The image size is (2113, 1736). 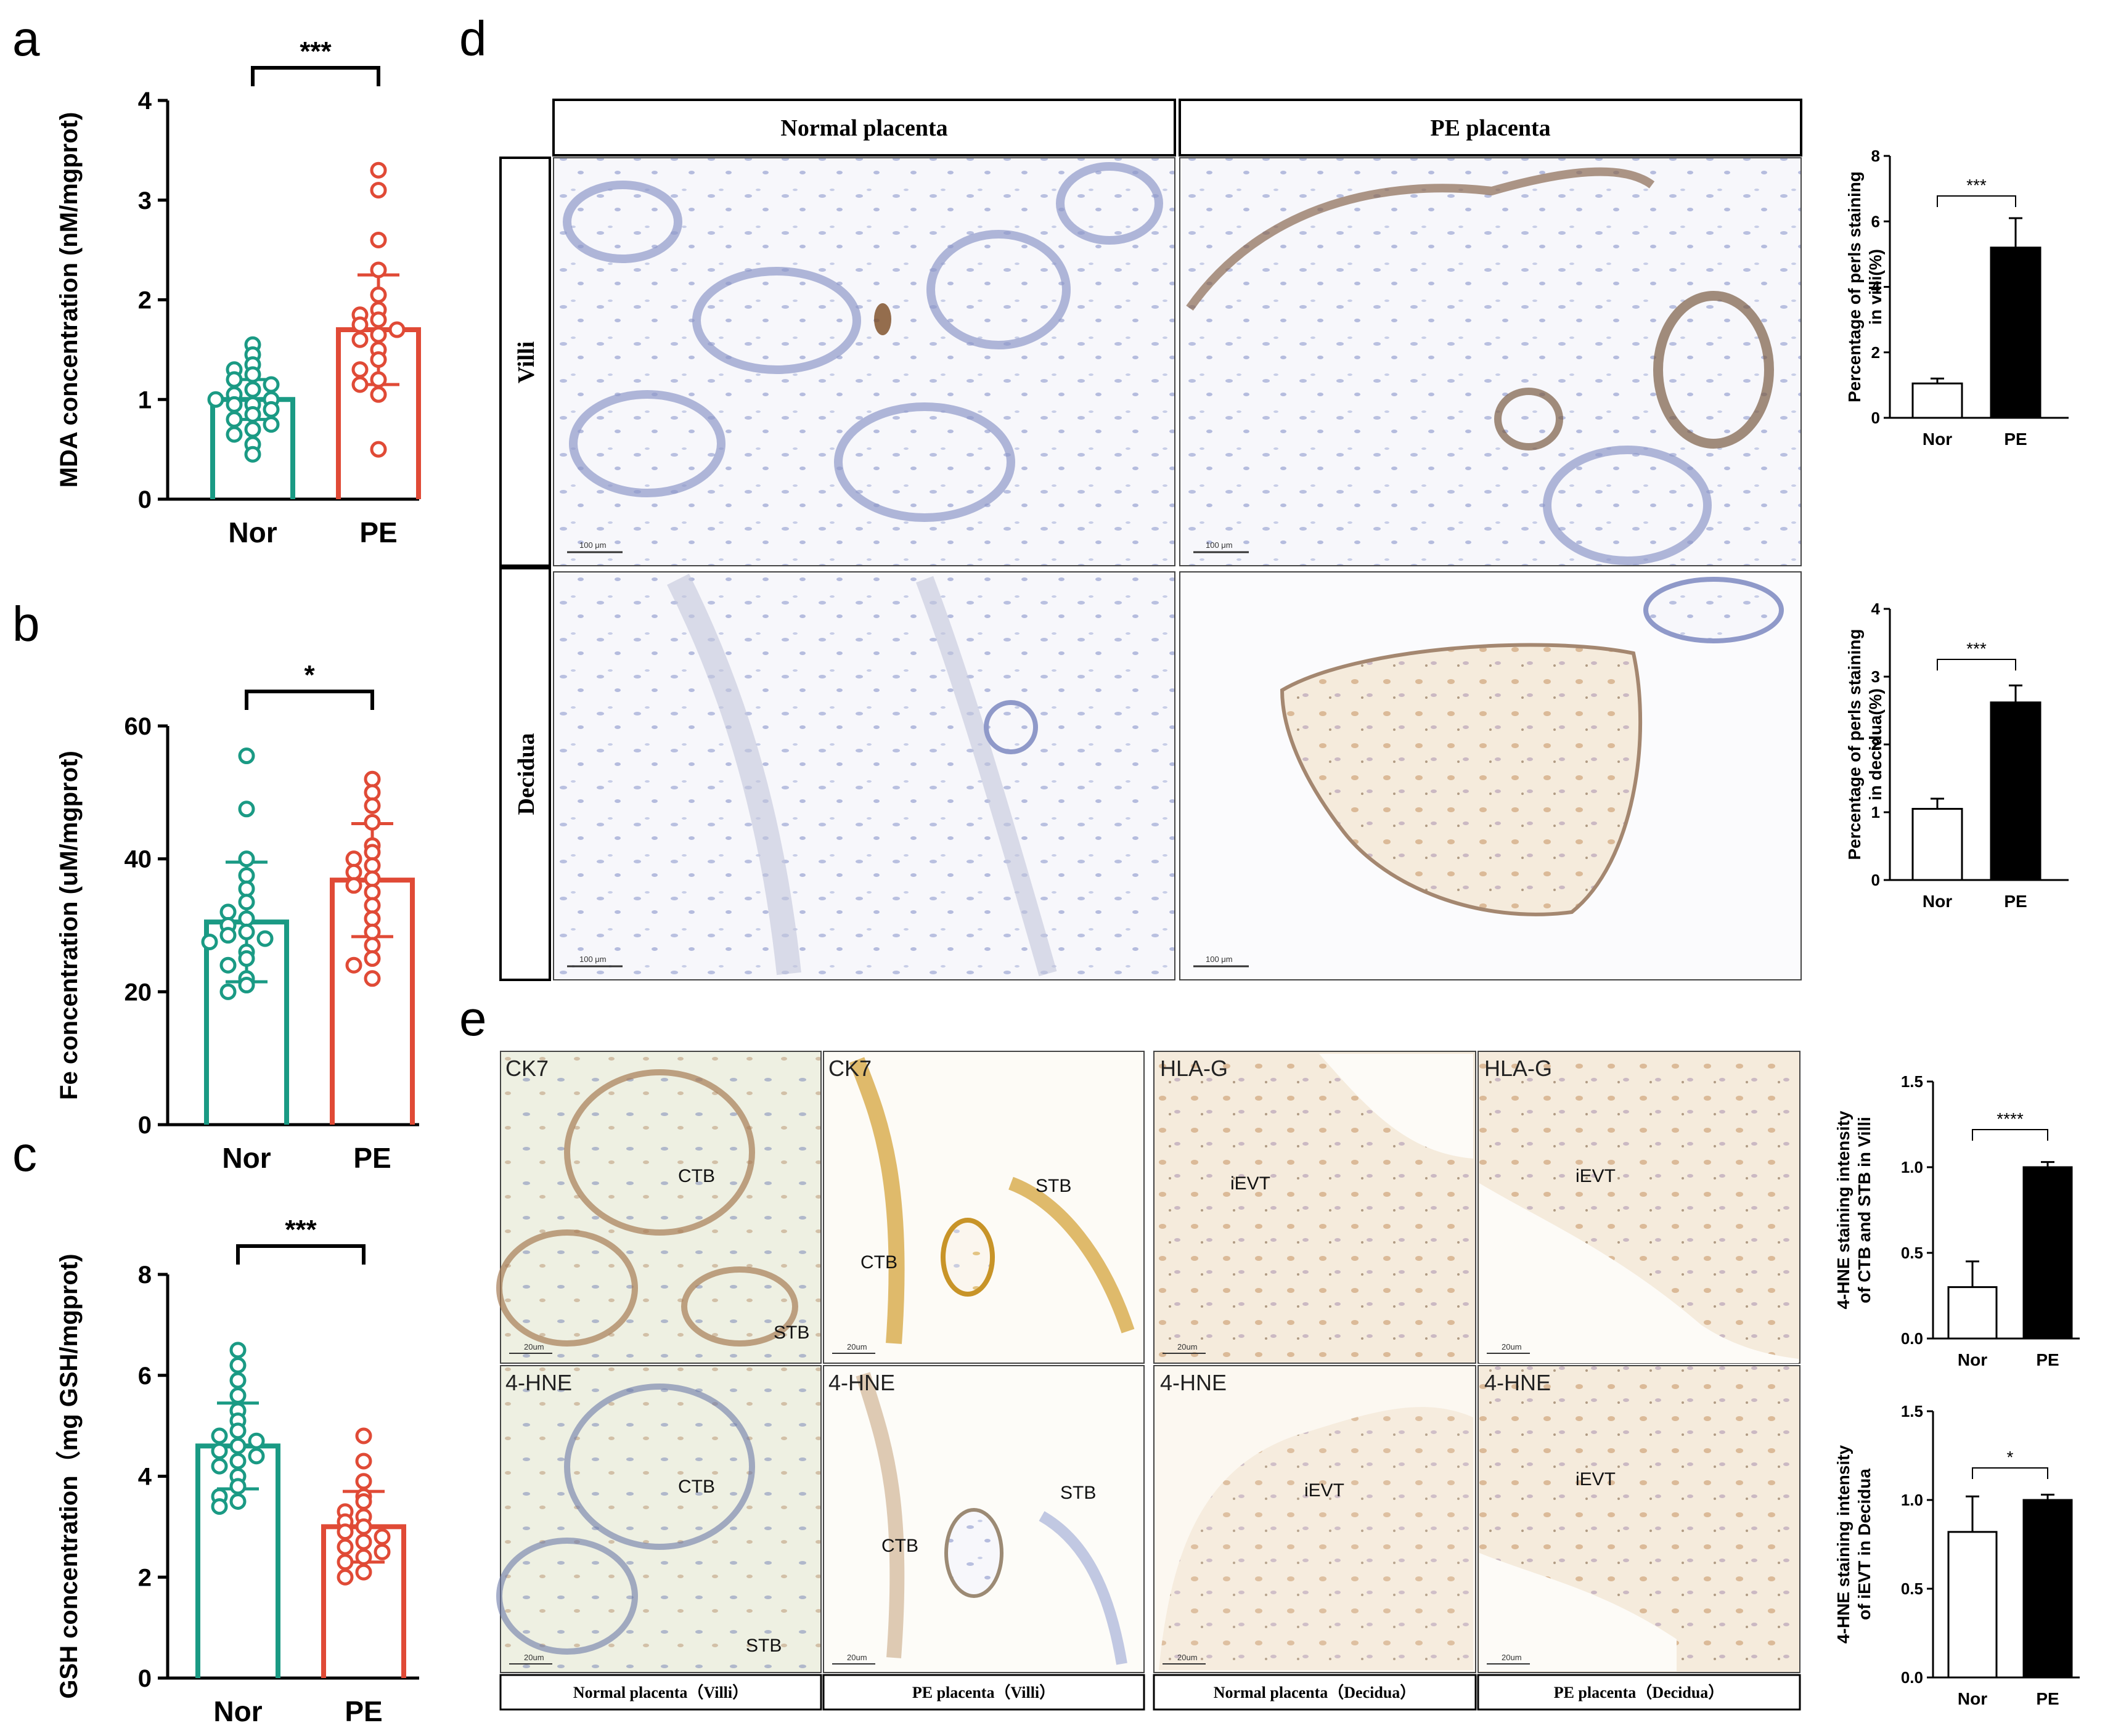 I want to click on scale-hlag-normal: 20um, so click(x=1187, y=1346).